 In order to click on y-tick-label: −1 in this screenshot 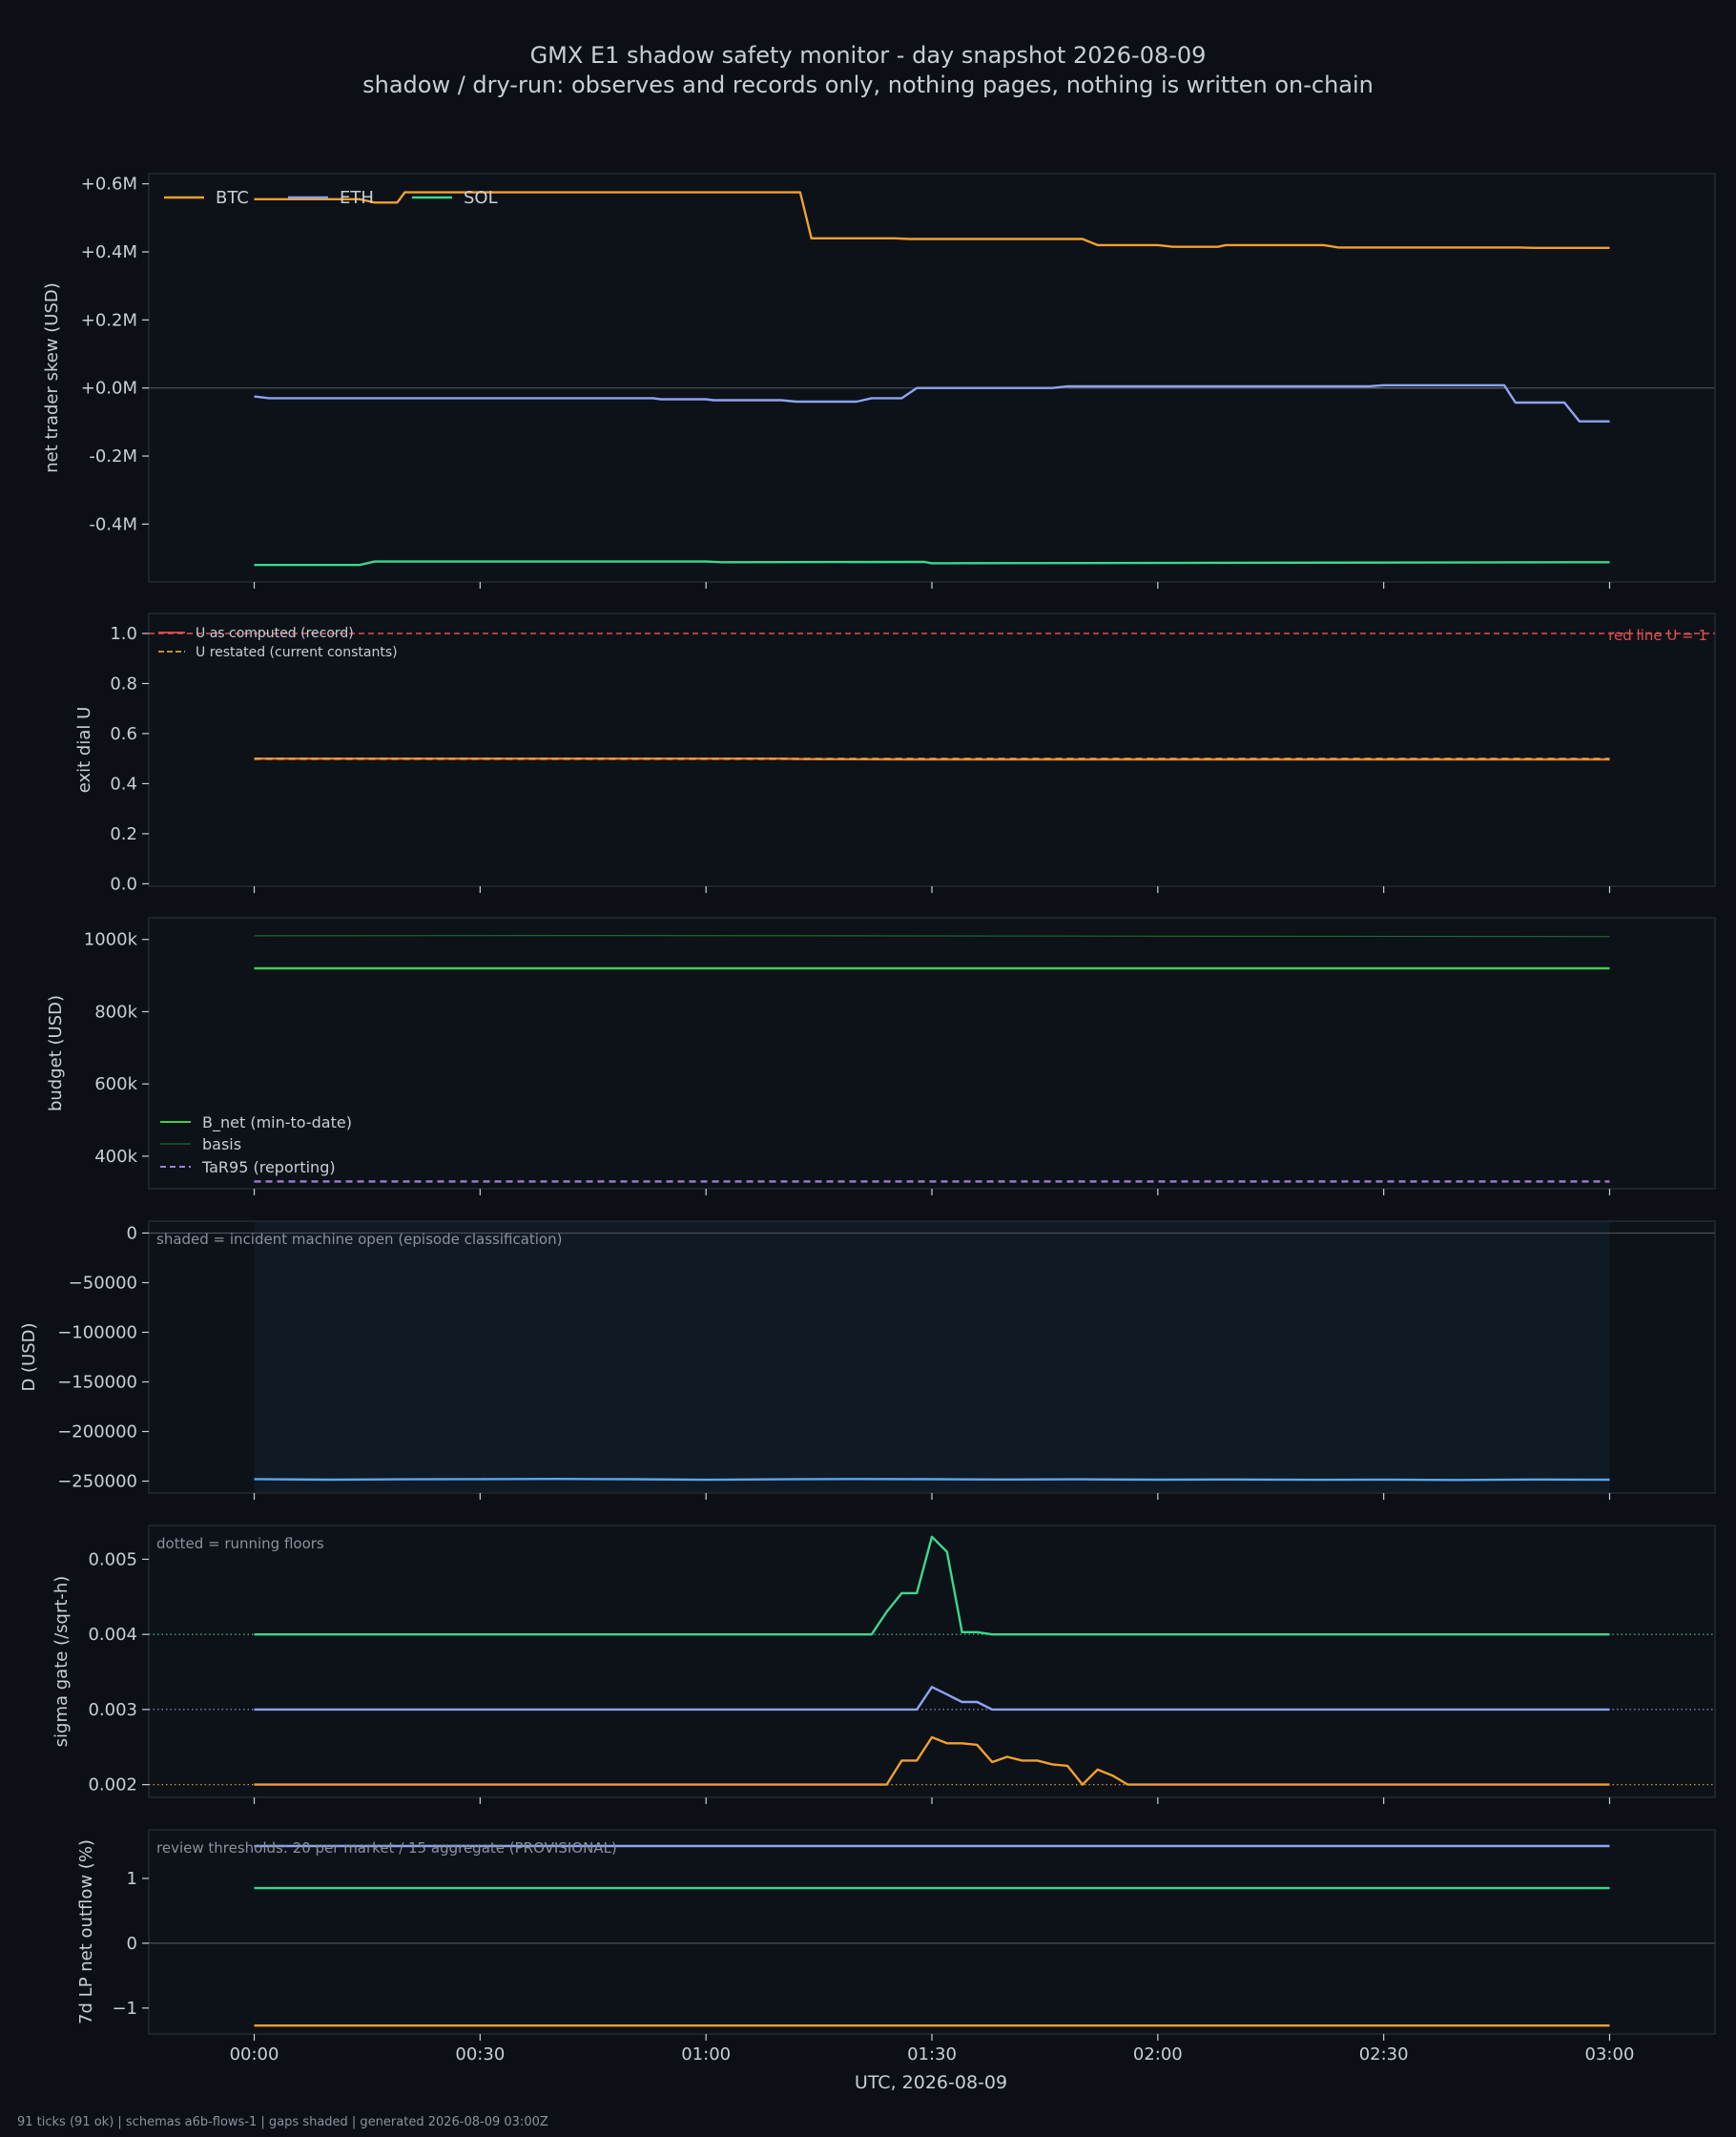, I will do `click(125, 2009)`.